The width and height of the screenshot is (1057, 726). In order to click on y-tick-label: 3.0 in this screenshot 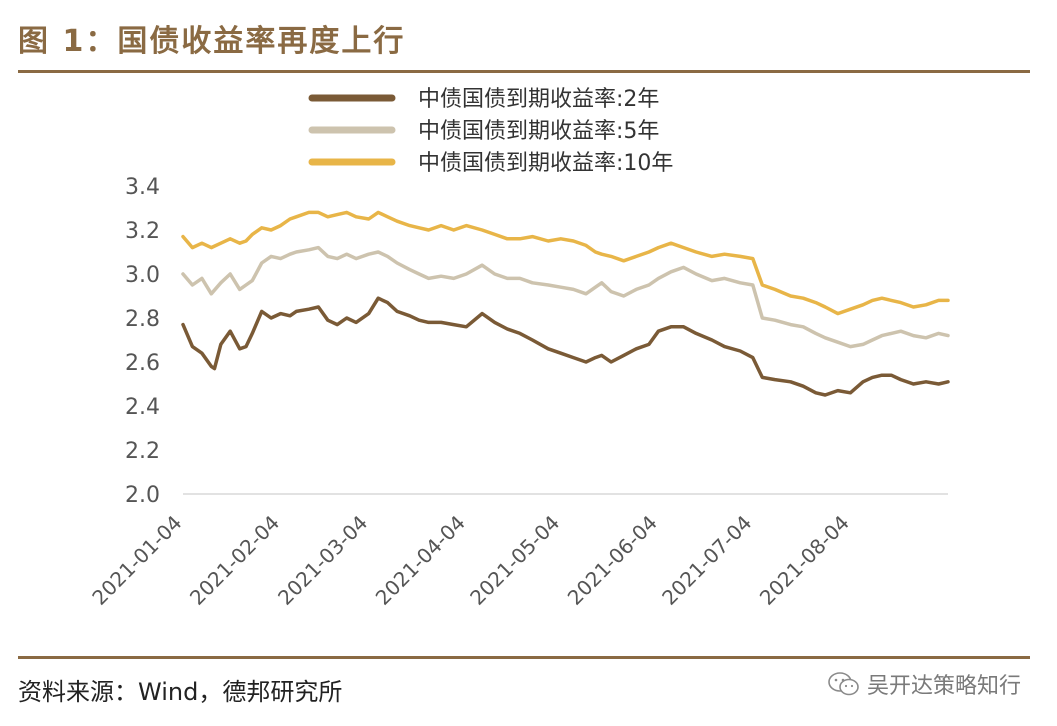, I will do `click(142, 275)`.